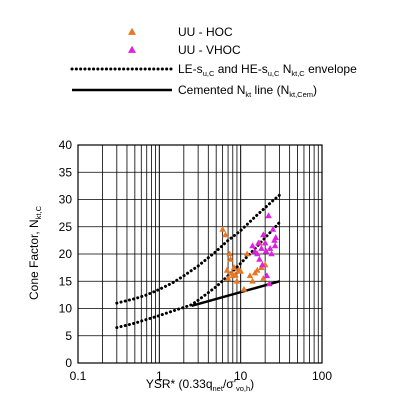  I want to click on y-tick-label: 15, so click(66, 281).